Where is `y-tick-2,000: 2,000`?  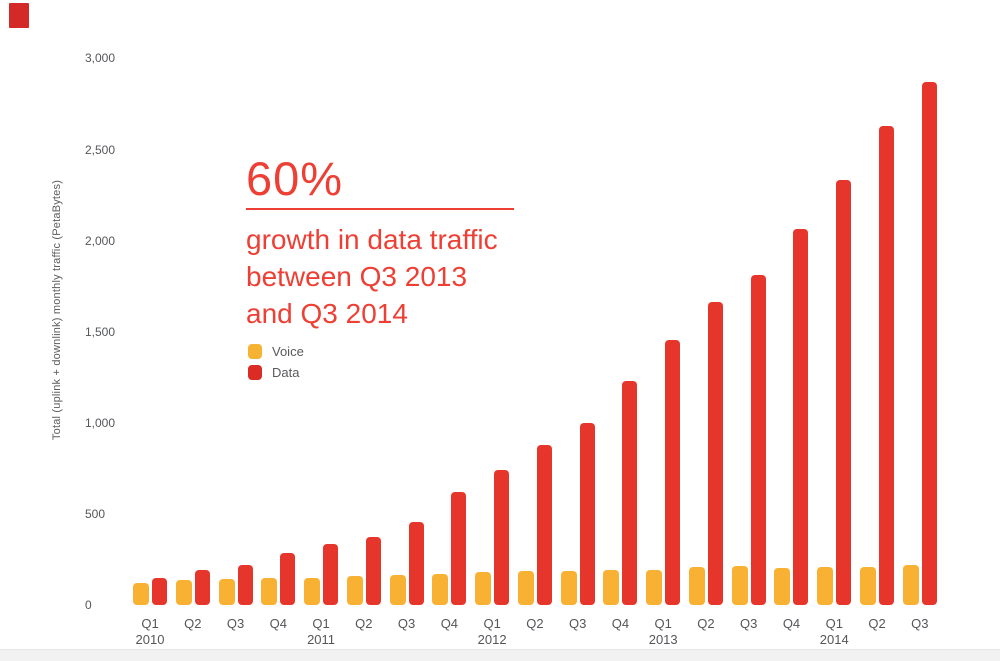 y-tick-2,000: 2,000 is located at coordinates (100, 240).